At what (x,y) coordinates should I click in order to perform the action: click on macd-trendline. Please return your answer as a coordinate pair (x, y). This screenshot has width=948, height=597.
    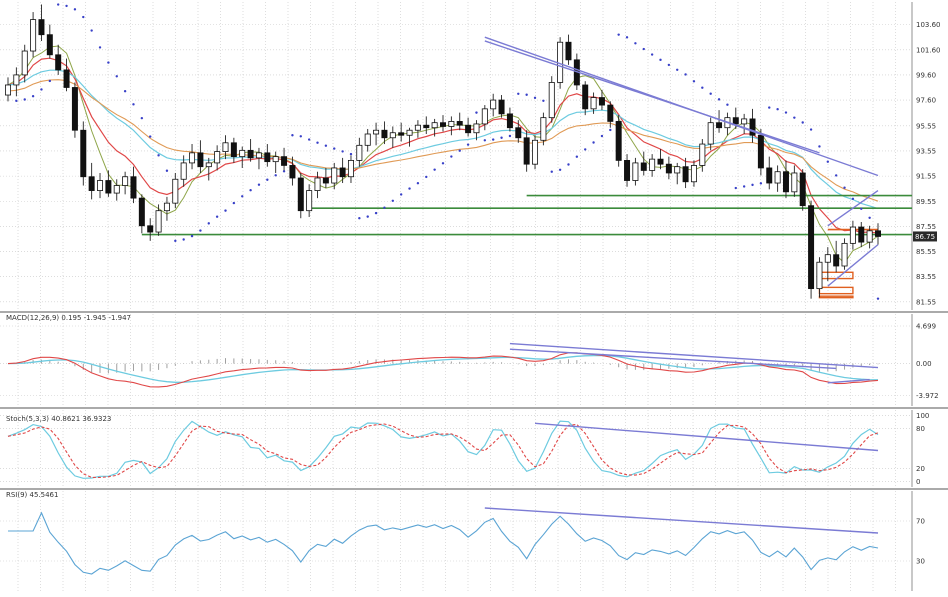
    Looking at the image, I should click on (848, 381).